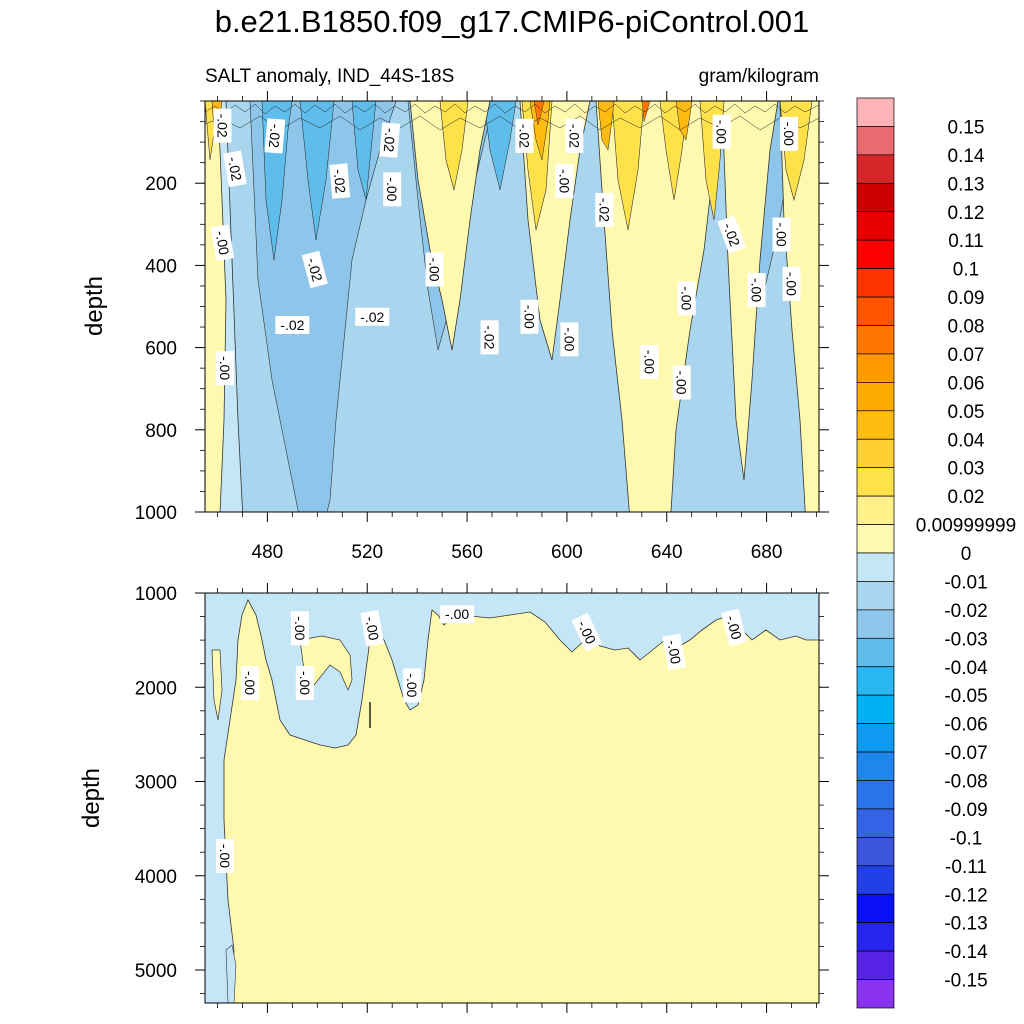 This screenshot has width=1024, height=1024. I want to click on colorbar-label: -0.03, so click(965, 639).